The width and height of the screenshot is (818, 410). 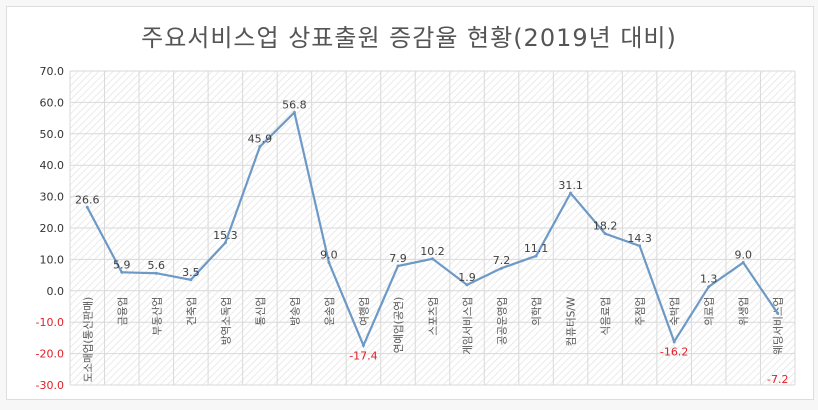 I want to click on x-tick-label: 의학업, so click(x=536, y=311).